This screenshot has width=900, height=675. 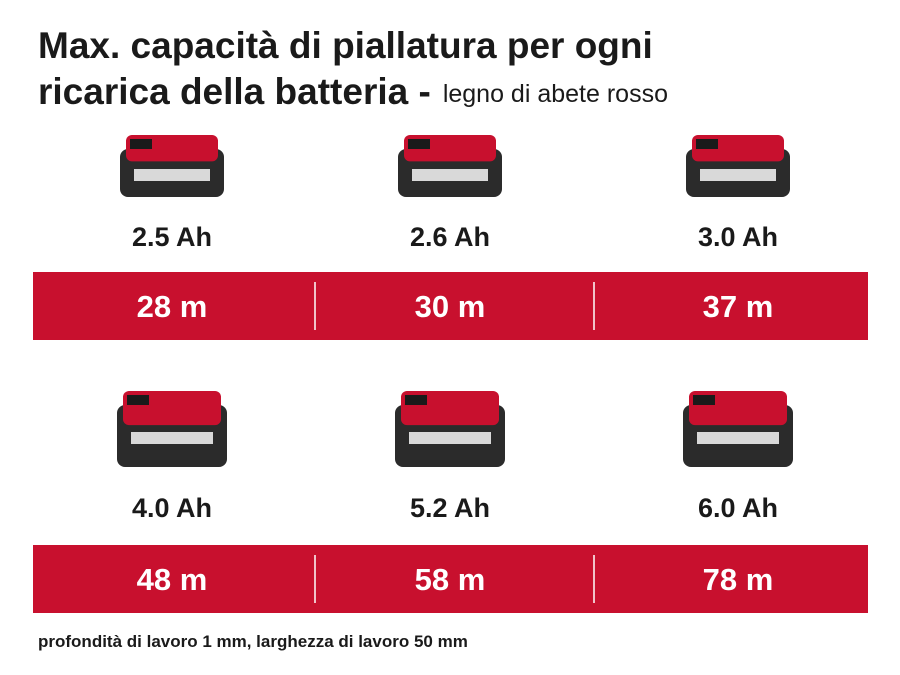 What do you see at coordinates (450, 237) in the screenshot?
I see `capacity-label: 2.6 Ah` at bounding box center [450, 237].